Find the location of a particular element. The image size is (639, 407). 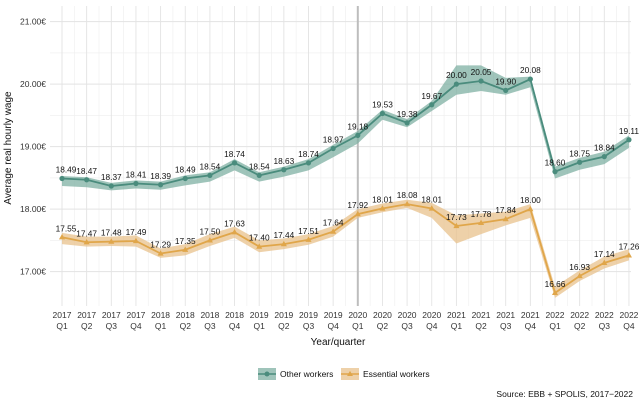

legend-label: Essential workers is located at coordinates (396, 374).